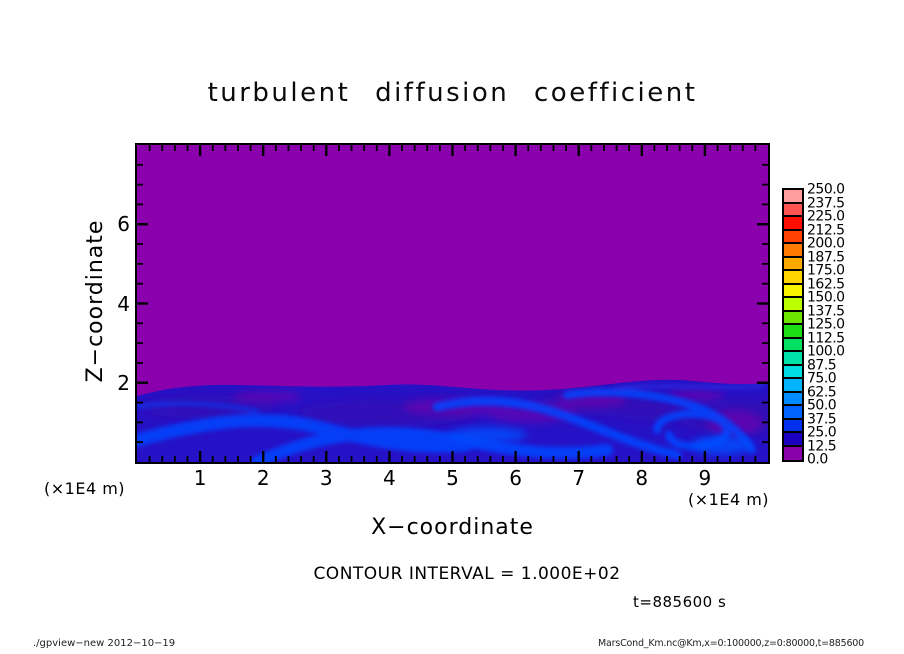 Image resolution: width=904 pixels, height=654 pixels. I want to click on z-tick-label-2: 2, so click(123, 382).